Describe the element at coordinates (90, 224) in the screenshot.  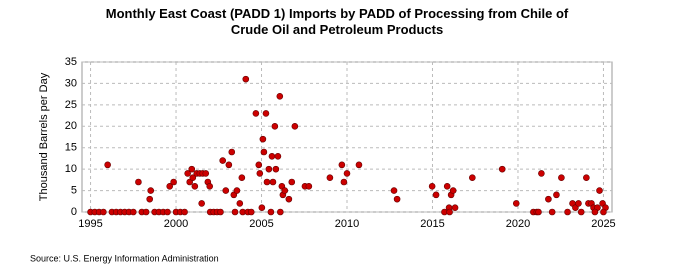
I see `x-tick-label: 1995` at that location.